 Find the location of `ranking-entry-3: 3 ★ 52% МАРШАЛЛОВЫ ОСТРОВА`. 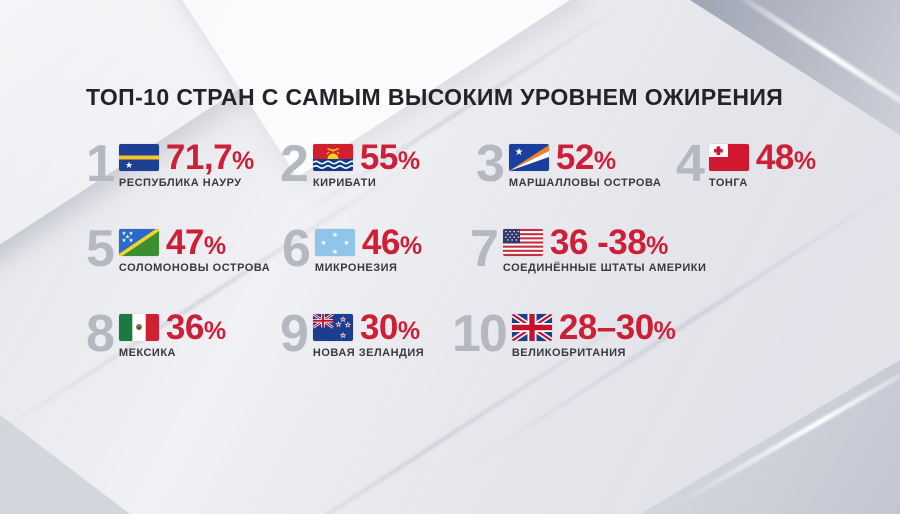

ranking-entry-3: 3 ★ 52% МАРШАЛЛОВЫ ОСТРОВА is located at coordinates (569, 164).